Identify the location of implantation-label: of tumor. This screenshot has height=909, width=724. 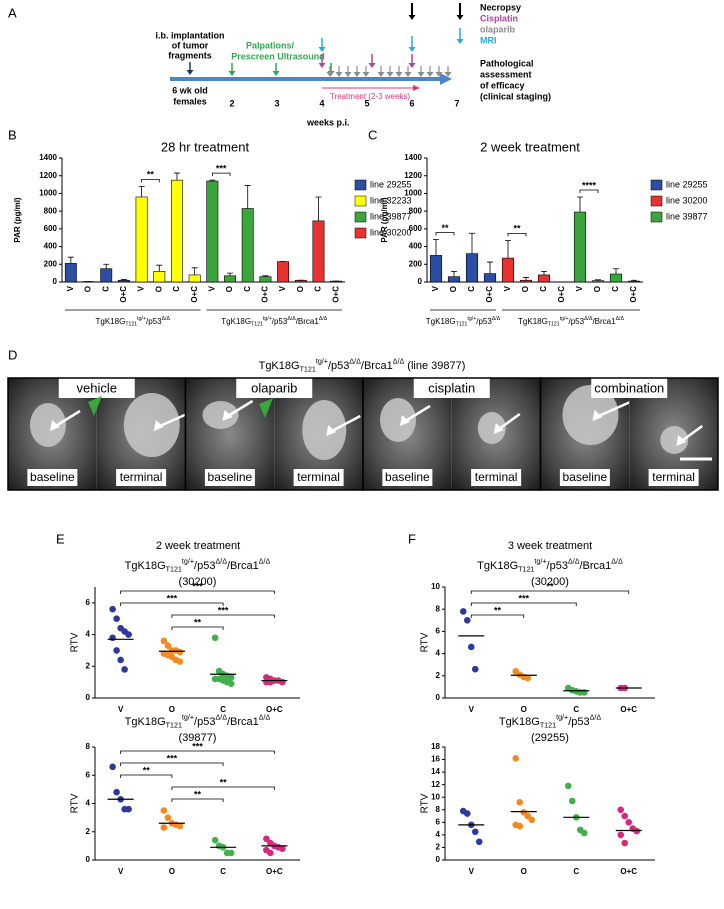
(190, 45).